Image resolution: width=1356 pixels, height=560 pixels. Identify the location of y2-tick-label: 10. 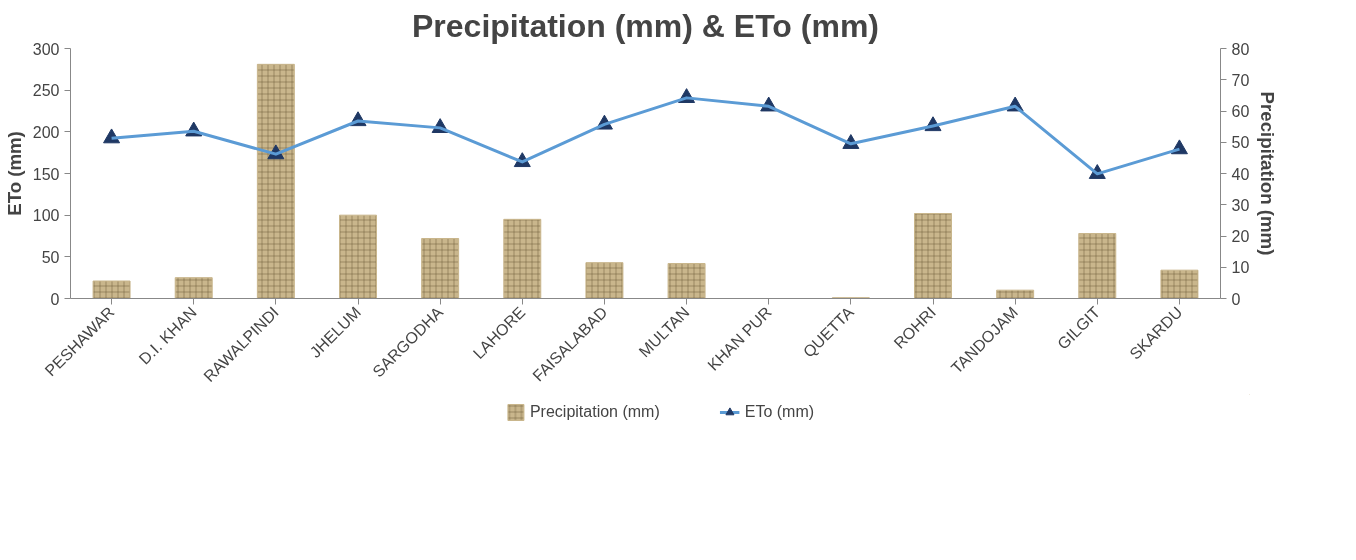
(1240, 268).